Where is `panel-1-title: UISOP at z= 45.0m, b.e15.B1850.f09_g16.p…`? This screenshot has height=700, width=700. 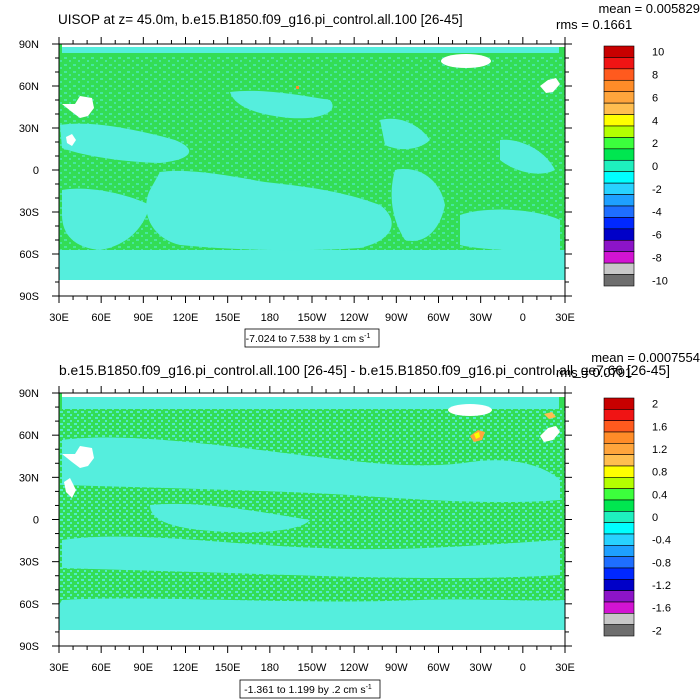
panel-1-title: UISOP at z= 45.0m, b.e15.B1850.f09_g16.p… is located at coordinates (260, 19).